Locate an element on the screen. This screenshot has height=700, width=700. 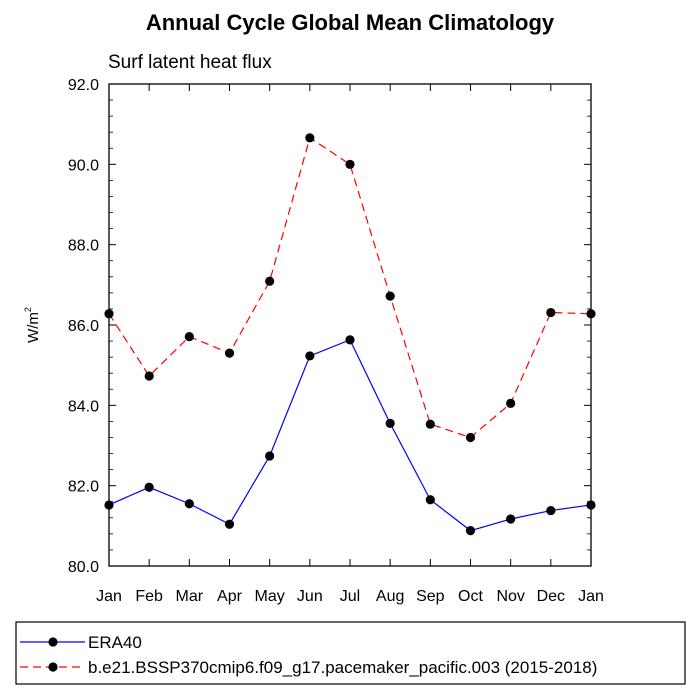
x-tick-label: Oct is located at coordinates (470, 596).